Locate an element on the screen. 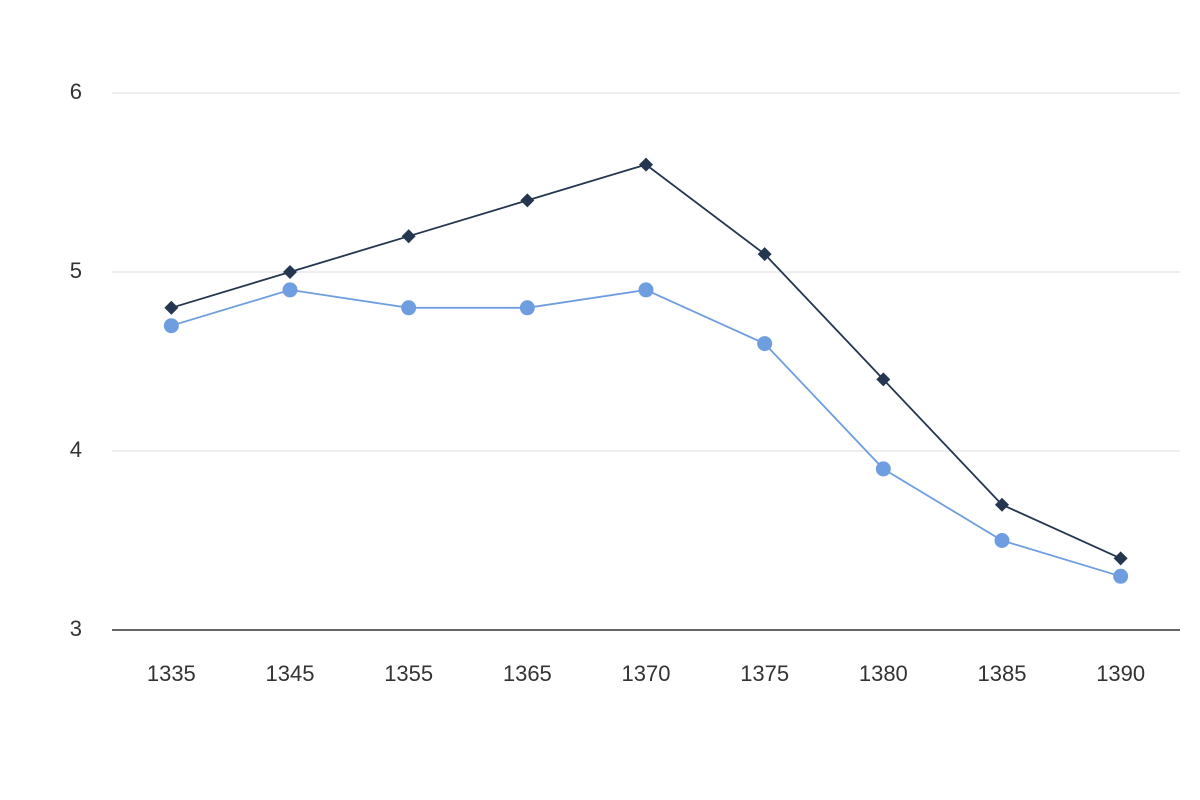  x-tick-label: 1380 is located at coordinates (883, 673).